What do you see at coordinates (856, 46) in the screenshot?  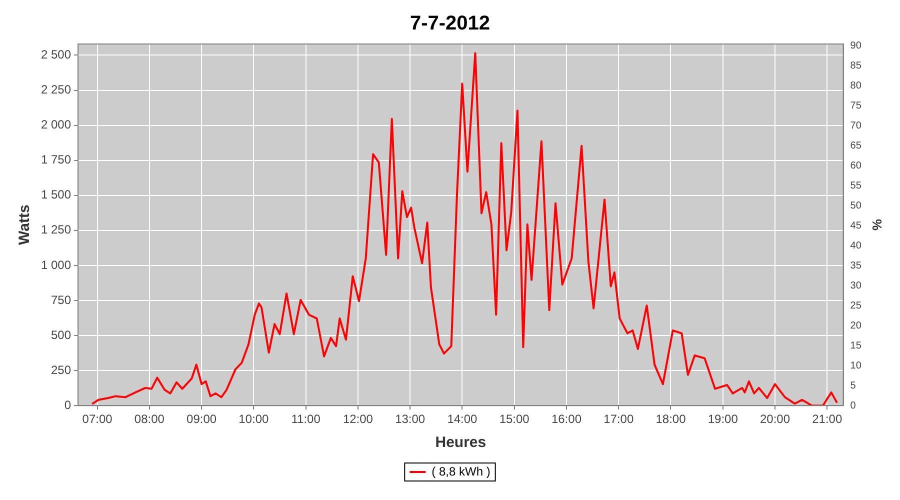 I see `y2-tick-label: 90` at bounding box center [856, 46].